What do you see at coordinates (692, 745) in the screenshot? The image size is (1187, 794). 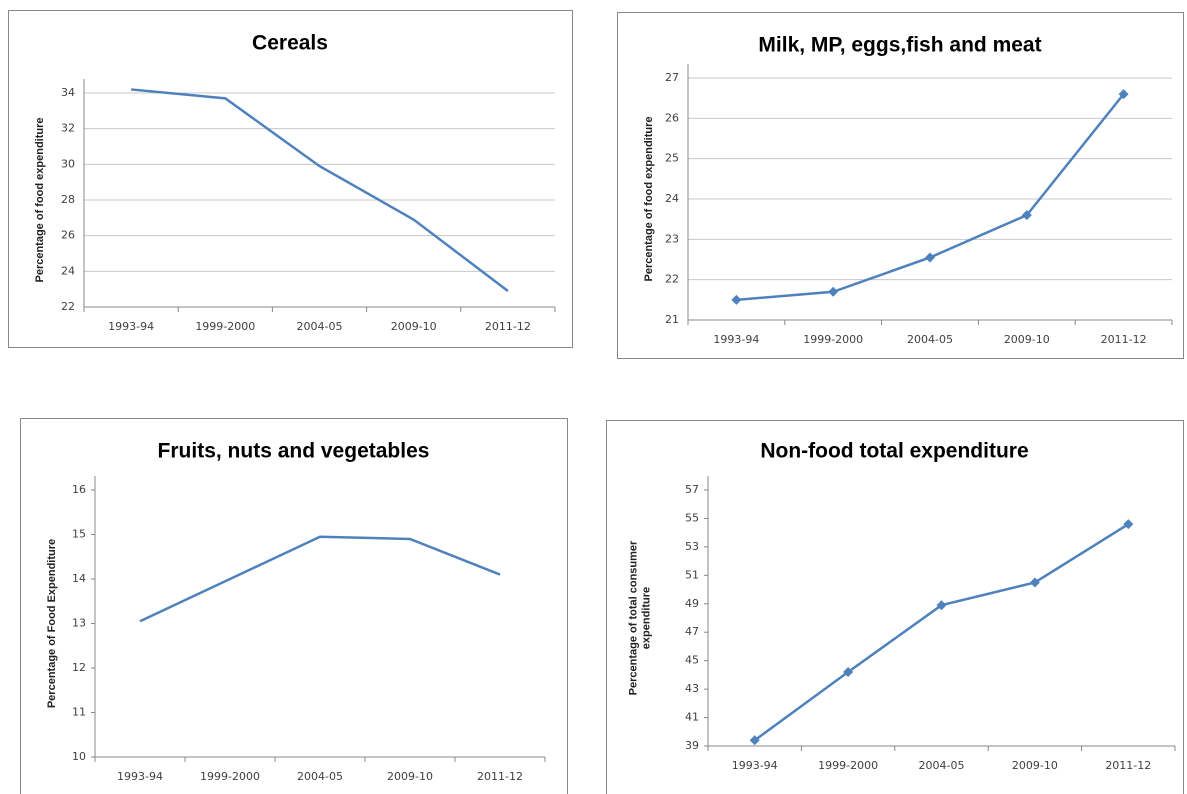 I see `y-tick-label: 39` at bounding box center [692, 745].